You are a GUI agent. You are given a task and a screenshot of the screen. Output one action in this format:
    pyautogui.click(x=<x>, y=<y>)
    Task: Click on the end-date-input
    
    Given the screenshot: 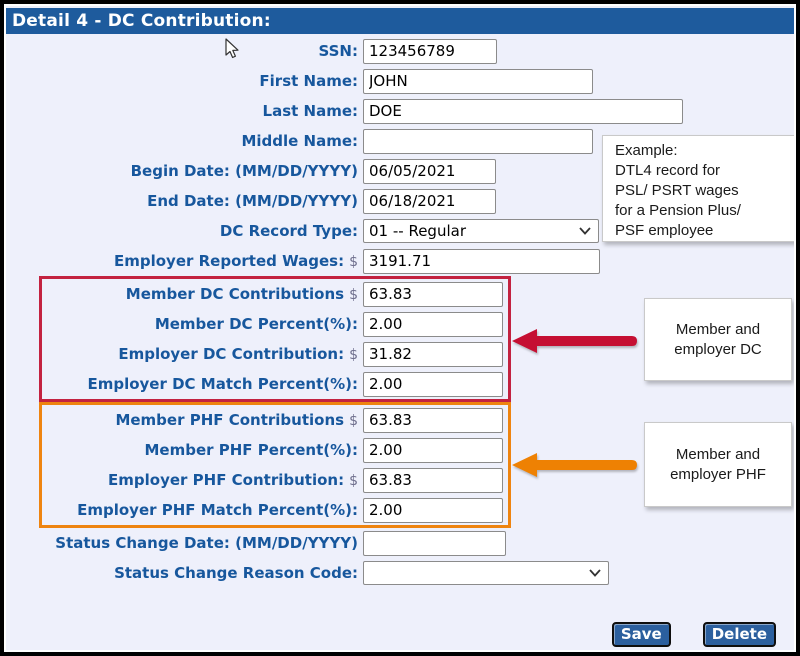 What is the action you would take?
    pyautogui.click(x=429, y=201)
    